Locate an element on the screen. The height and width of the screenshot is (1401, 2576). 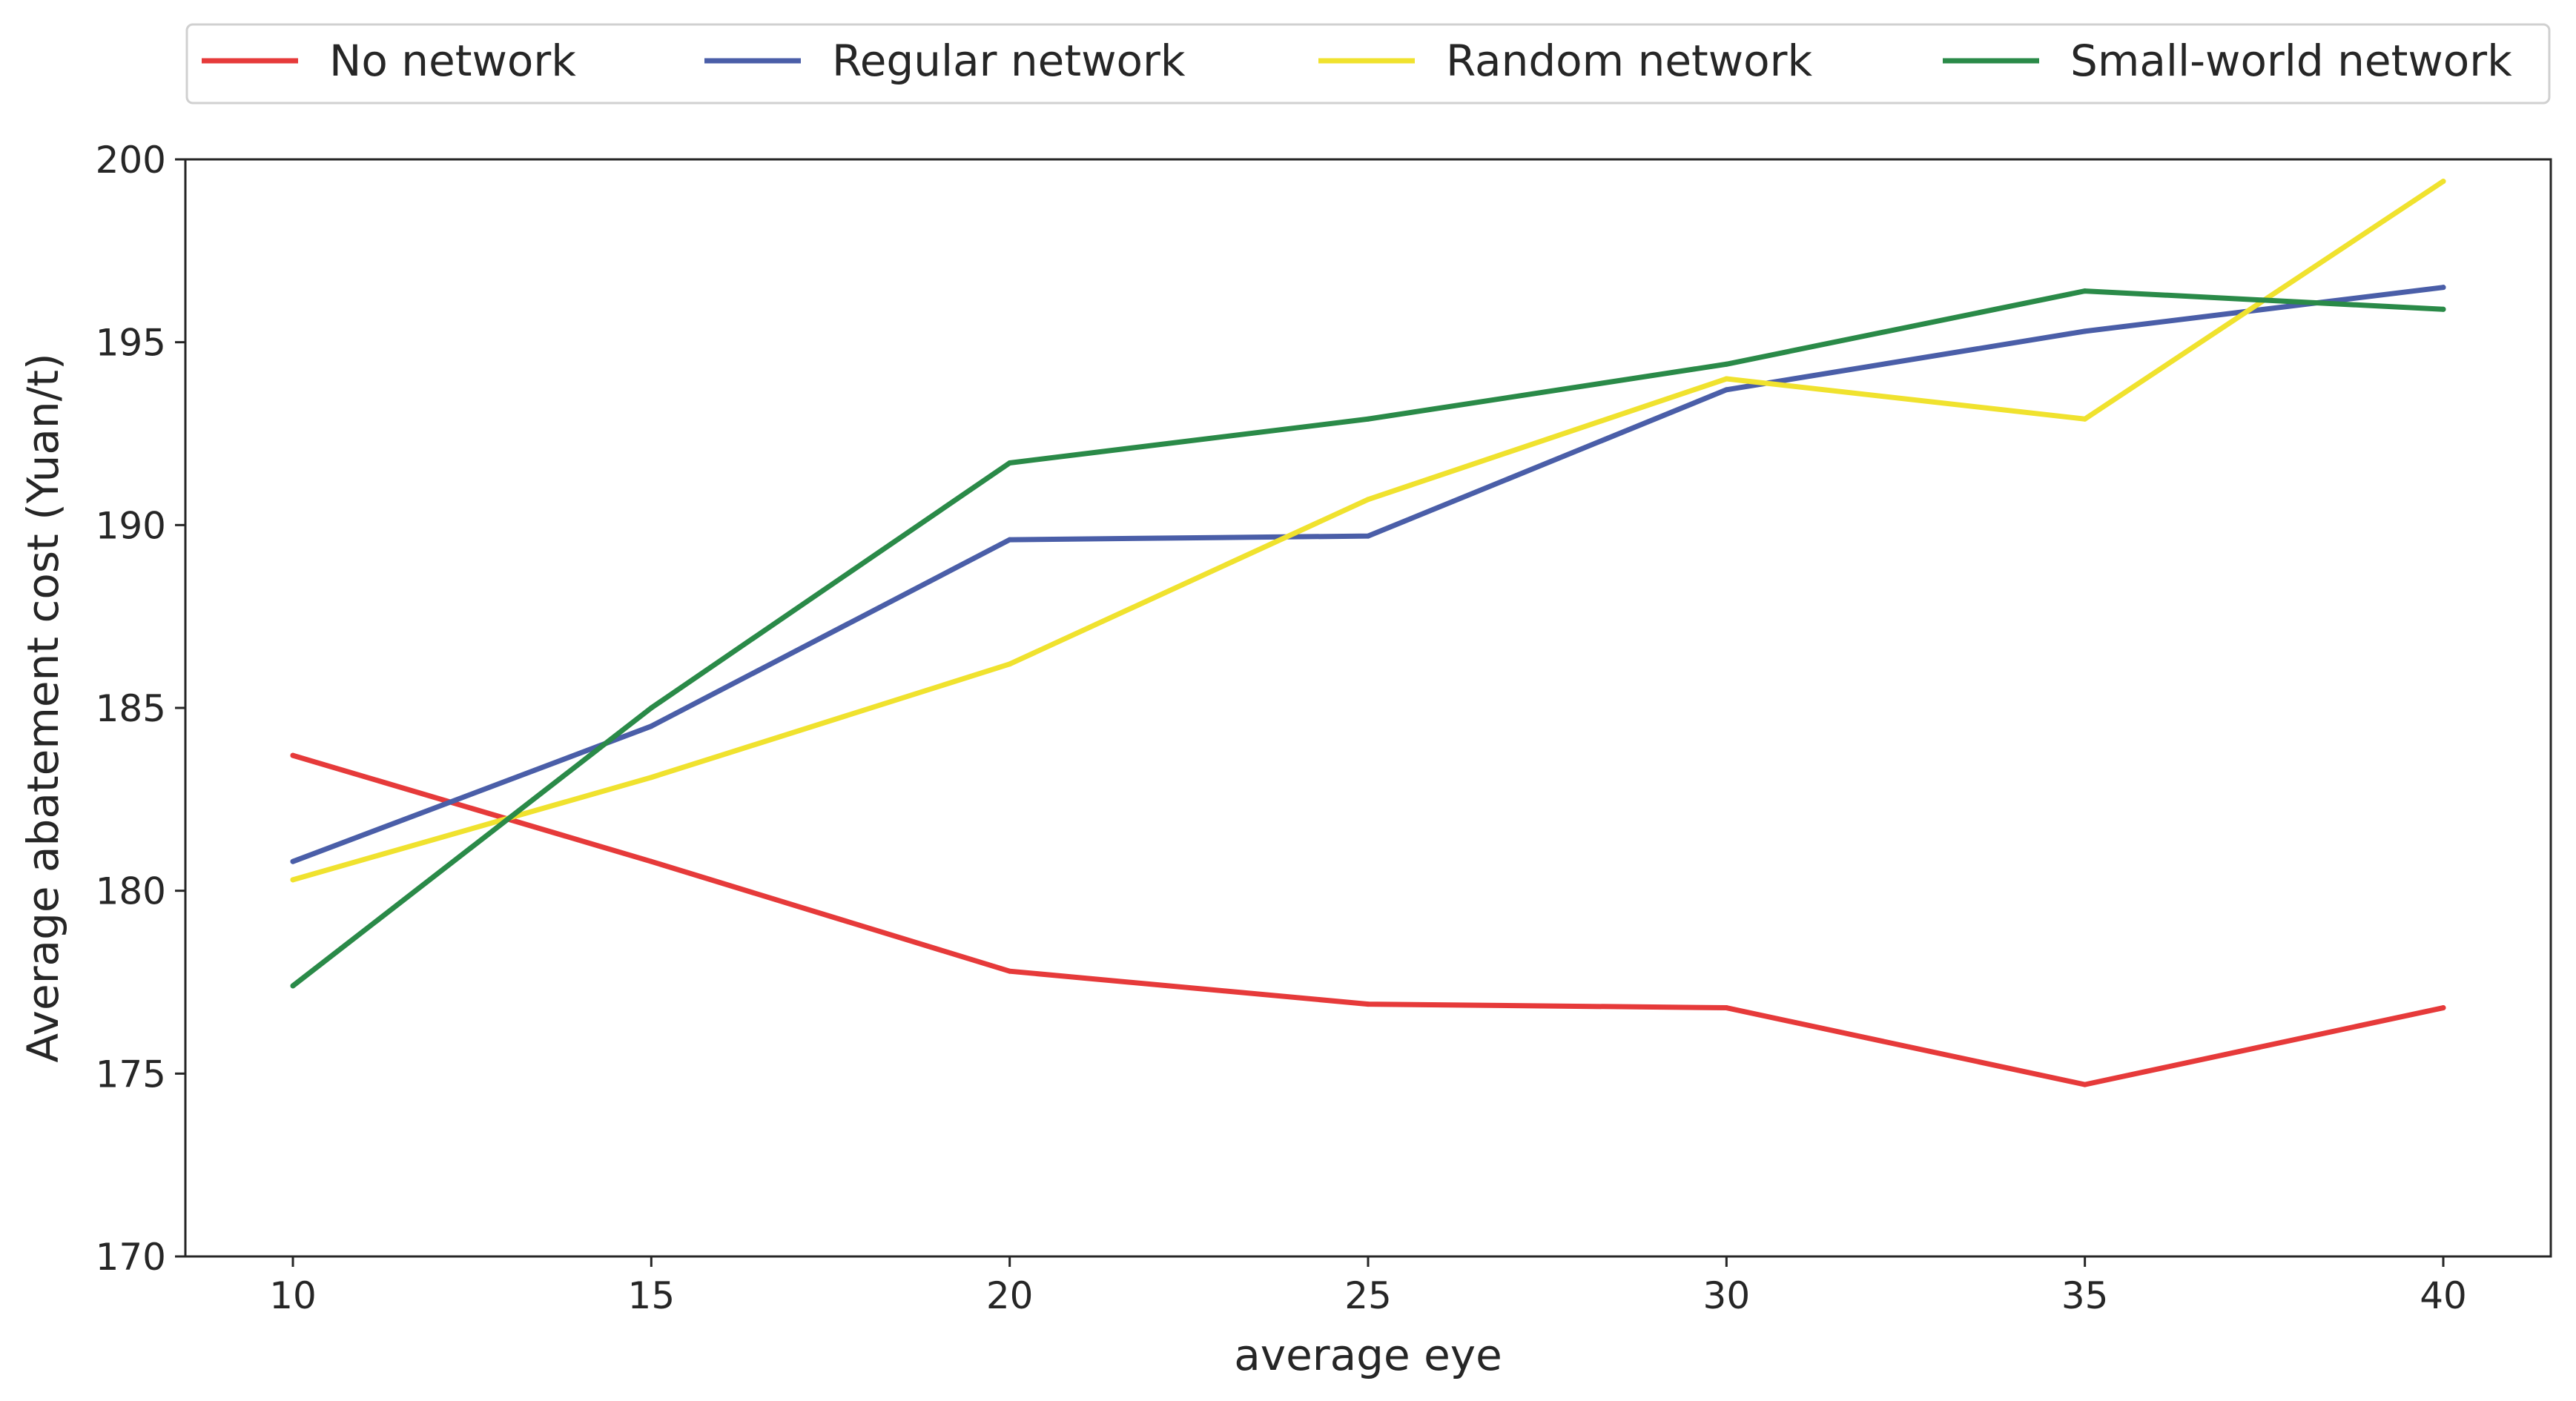
y-tick-label: 180 is located at coordinates (131, 892).